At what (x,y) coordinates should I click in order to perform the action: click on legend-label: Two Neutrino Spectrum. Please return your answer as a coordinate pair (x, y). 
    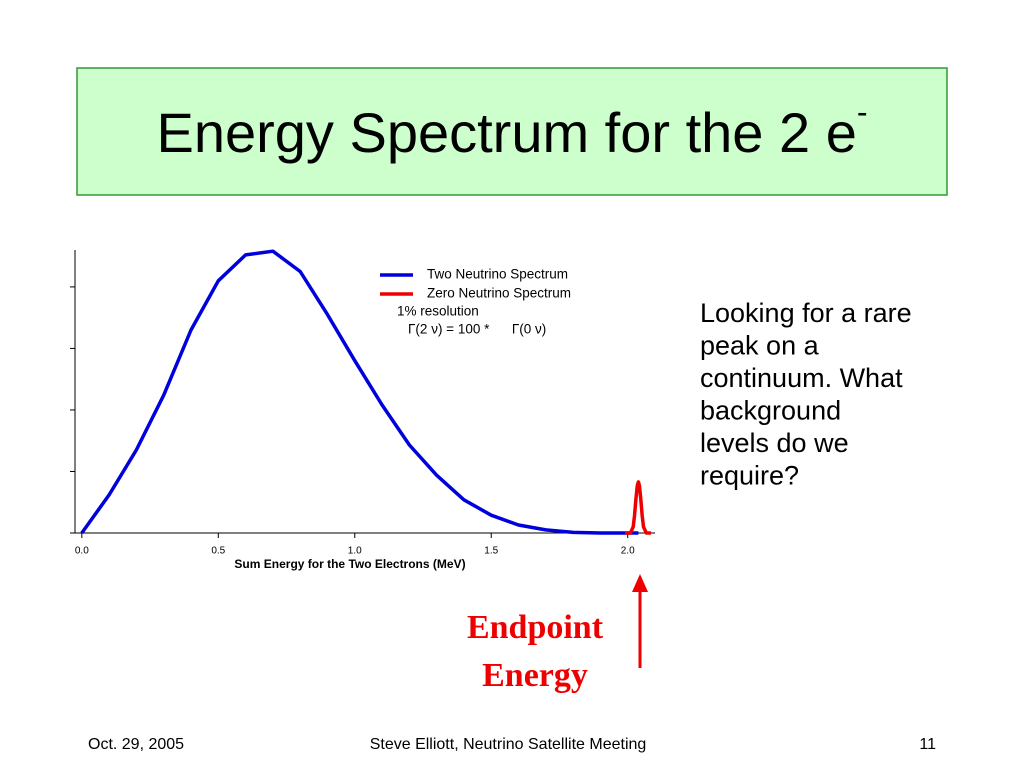
    Looking at the image, I should click on (497, 274).